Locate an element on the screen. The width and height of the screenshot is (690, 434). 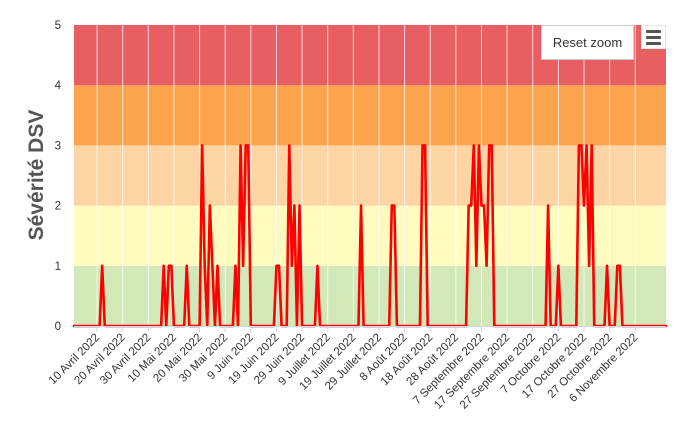
y-tick-label: 2 is located at coordinates (58, 207).